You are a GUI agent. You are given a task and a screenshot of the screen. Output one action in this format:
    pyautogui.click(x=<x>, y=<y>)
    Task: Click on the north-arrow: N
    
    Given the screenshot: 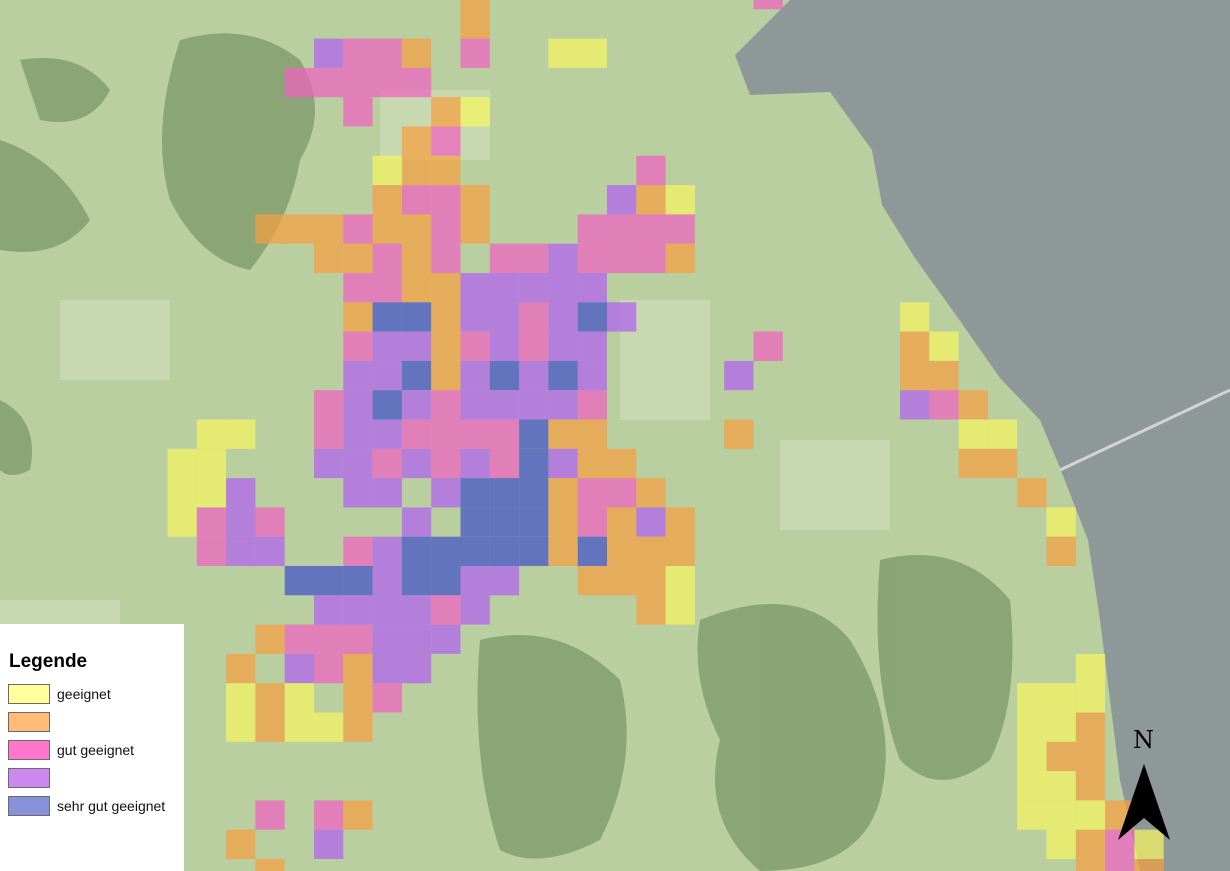 What is the action you would take?
    pyautogui.click(x=1144, y=786)
    